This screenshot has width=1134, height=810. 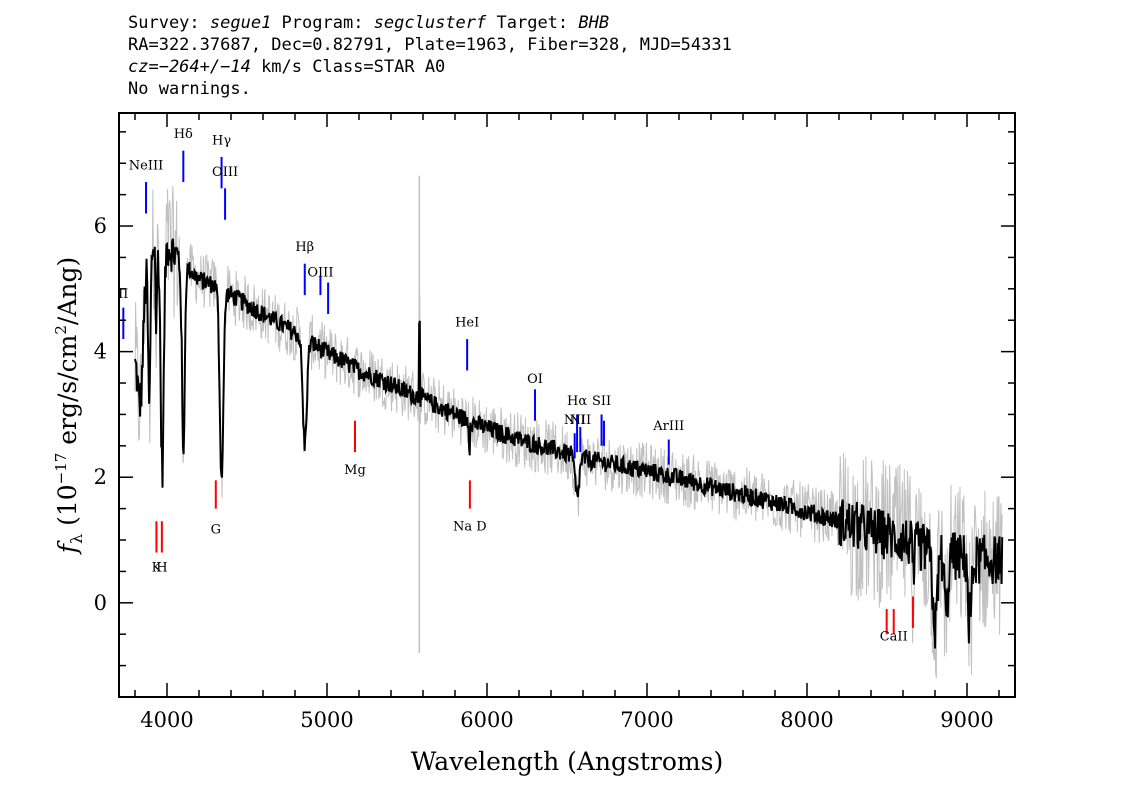 What do you see at coordinates (646, 720) in the screenshot?
I see `x-tick-label: 7000` at bounding box center [646, 720].